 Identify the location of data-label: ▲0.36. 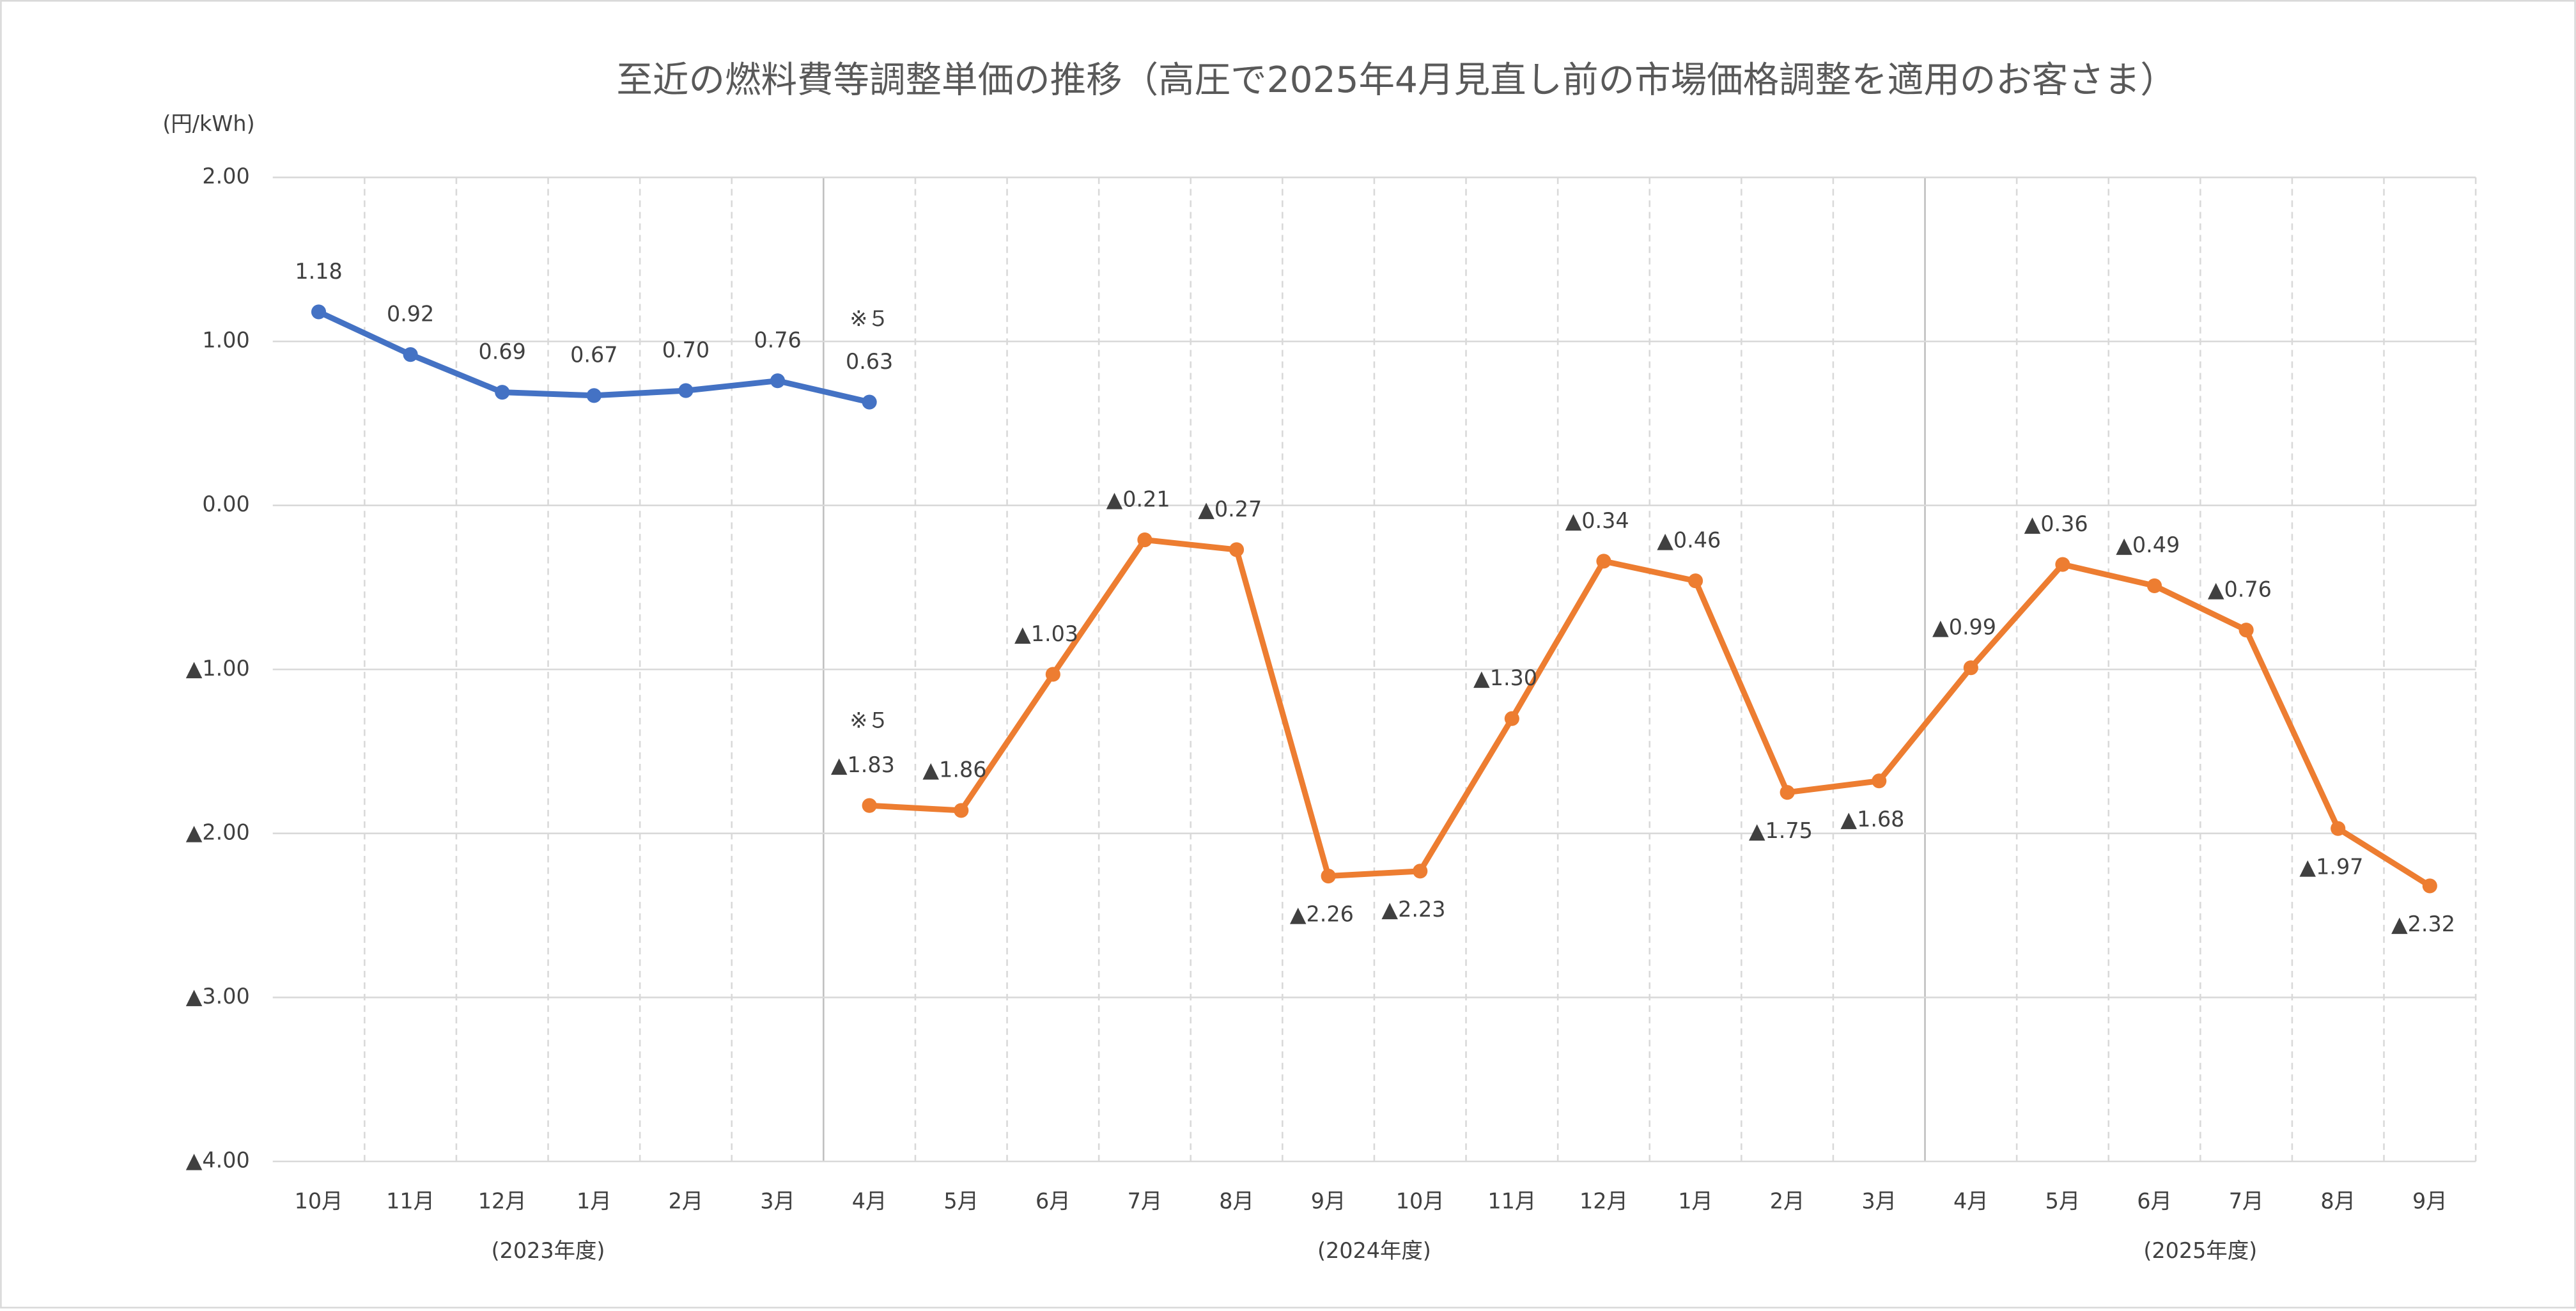
(2056, 523).